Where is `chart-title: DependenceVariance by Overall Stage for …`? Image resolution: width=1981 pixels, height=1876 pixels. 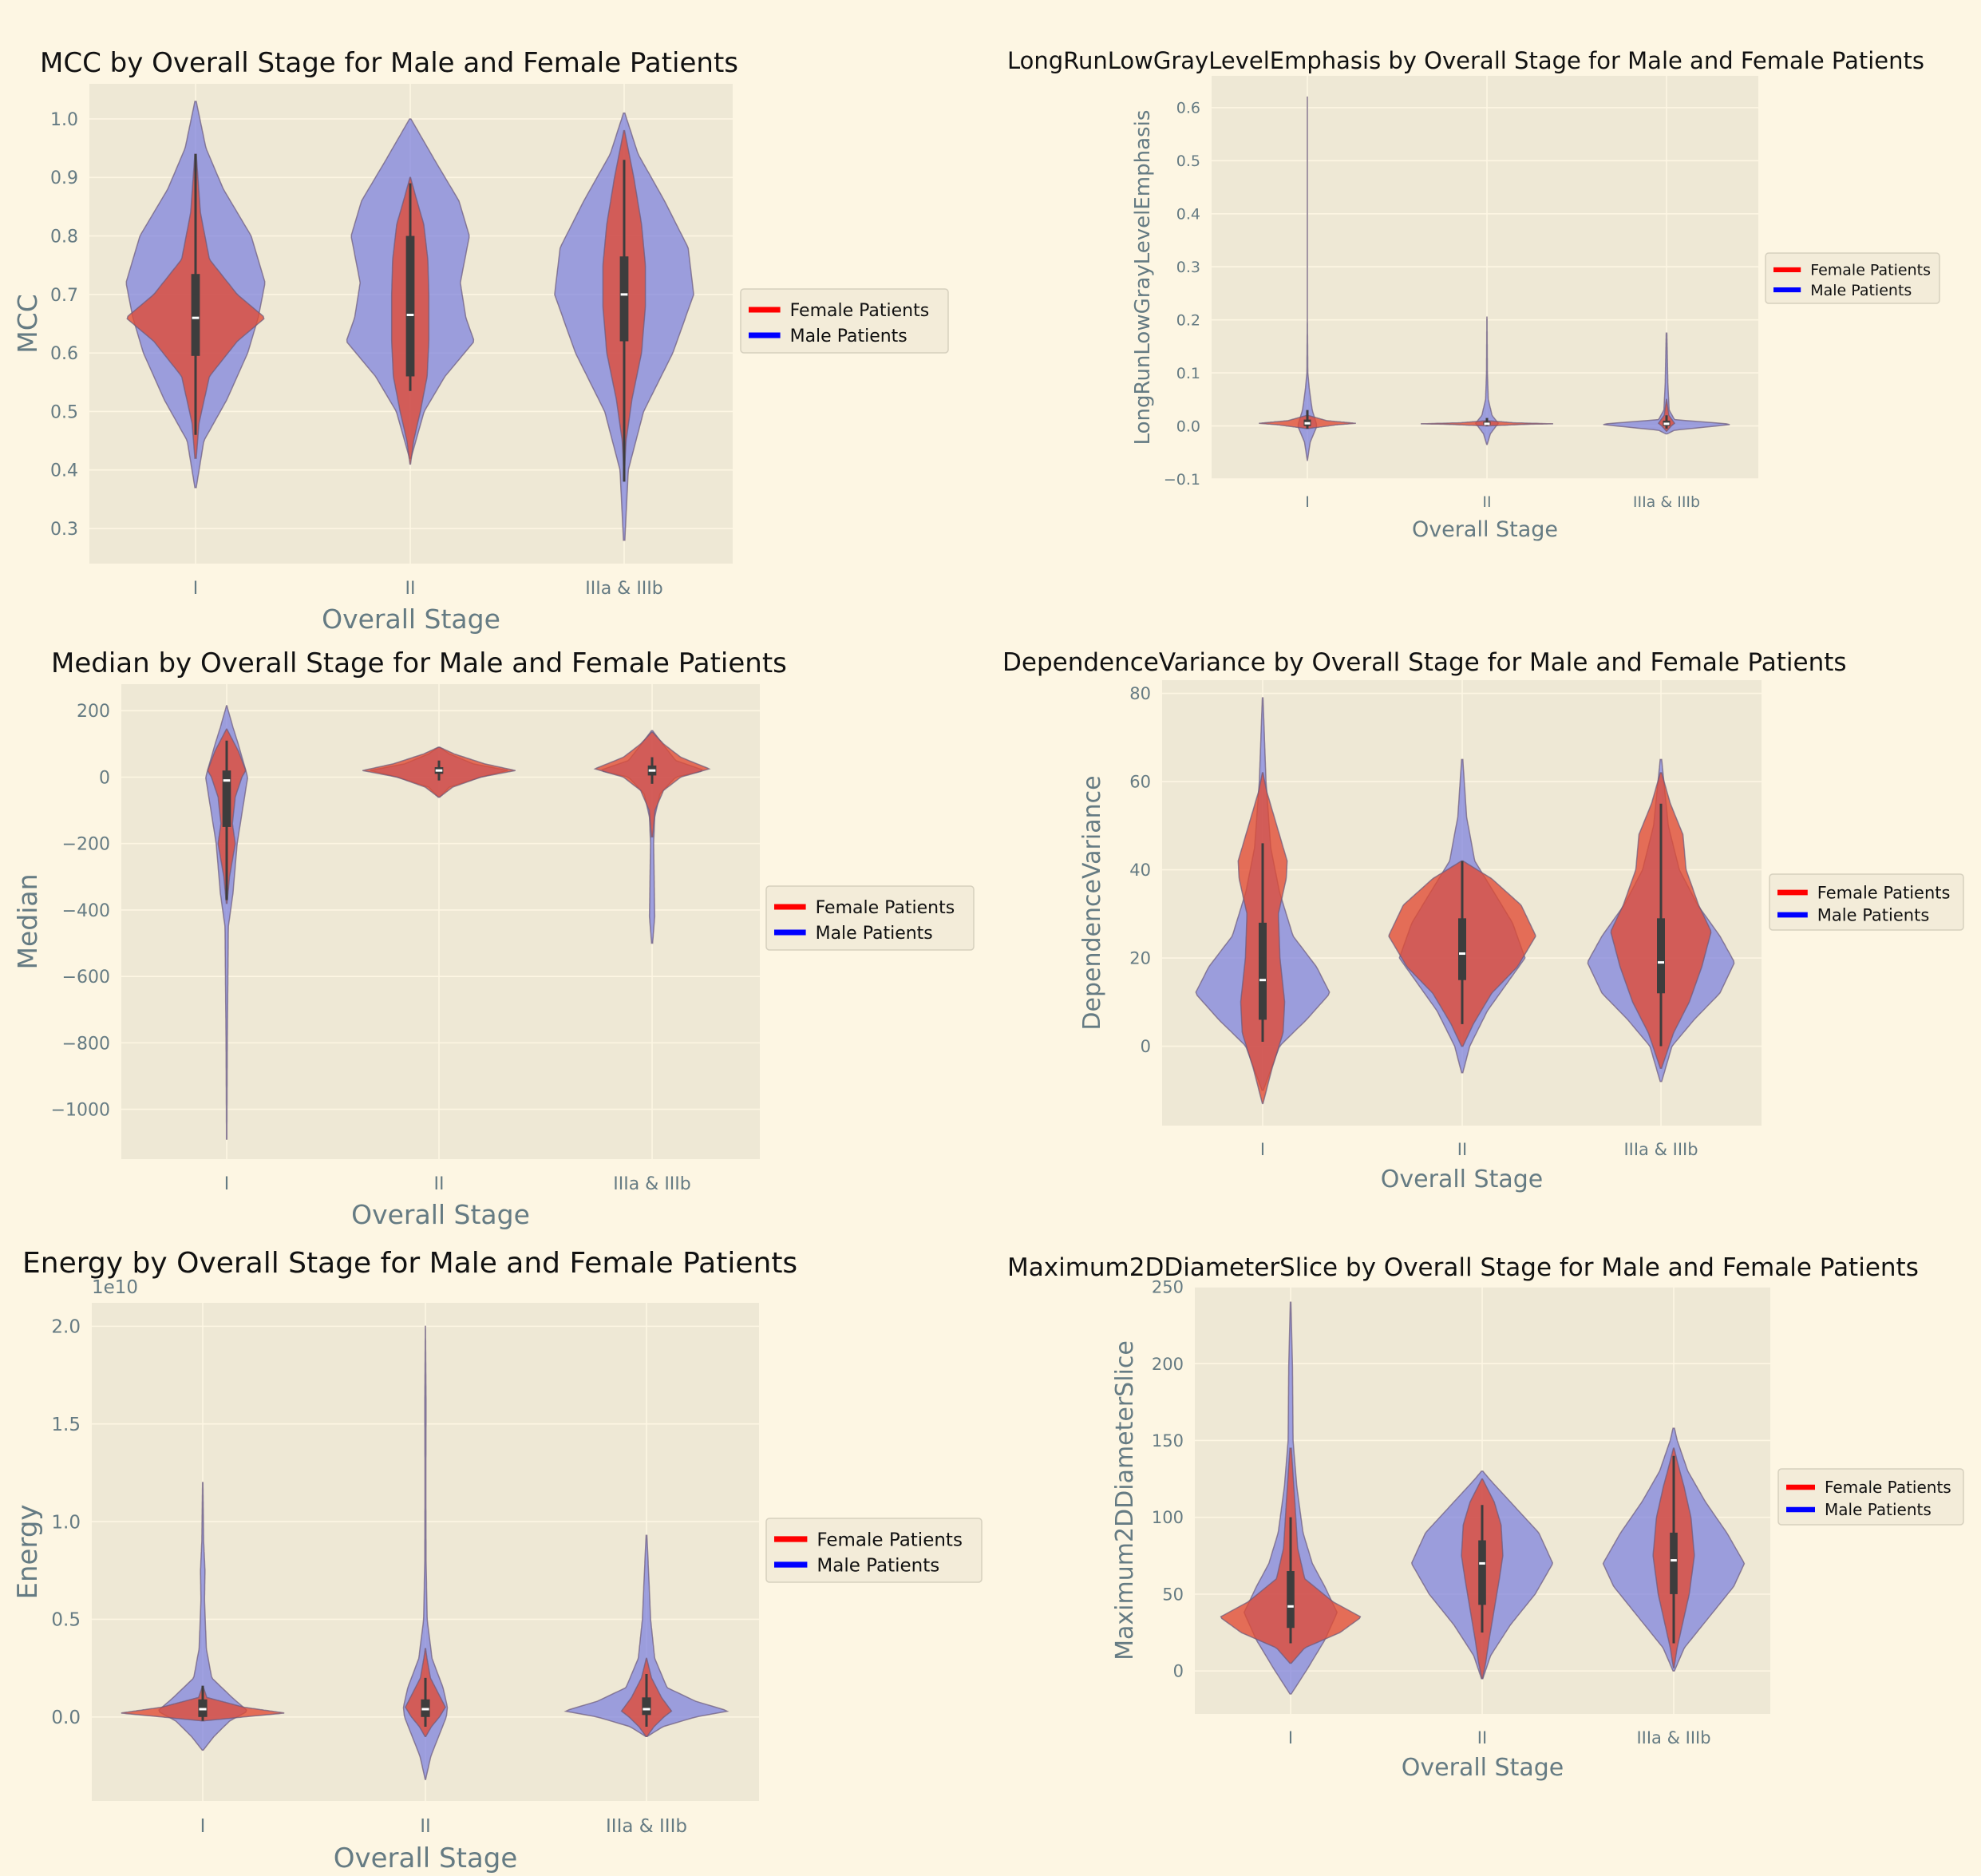 chart-title: DependenceVariance by Overall Stage for … is located at coordinates (1424, 662).